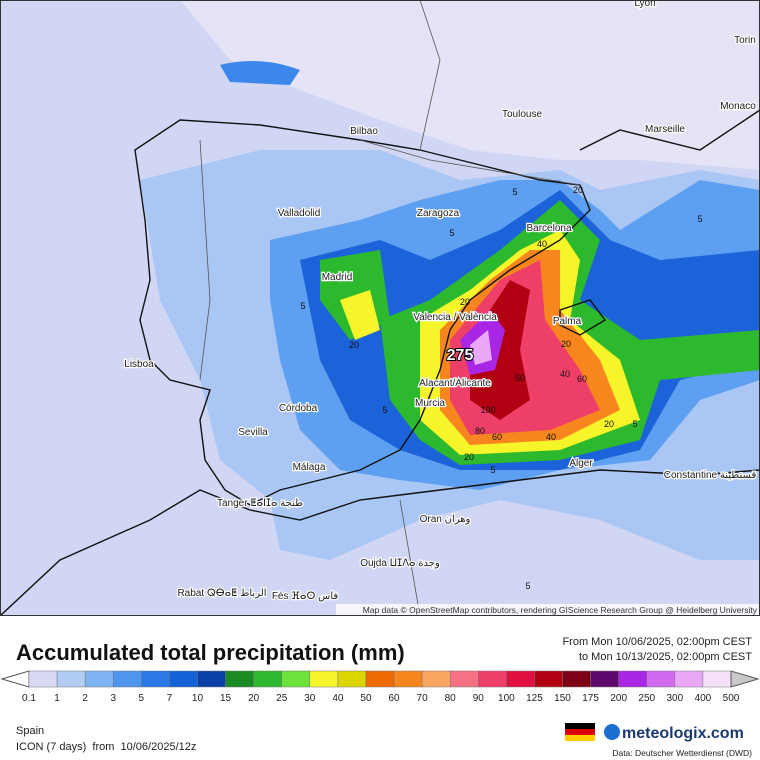 This screenshot has height=760, width=760. What do you see at coordinates (15, 679) in the screenshot?
I see `legend-arrow` at bounding box center [15, 679].